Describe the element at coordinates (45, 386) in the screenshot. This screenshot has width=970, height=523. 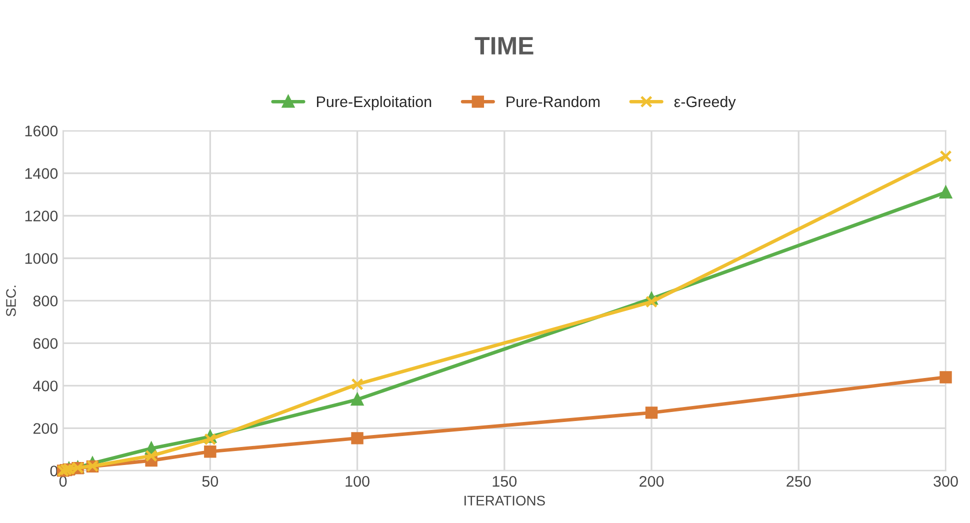
I see `y-tick-label: 400` at that location.